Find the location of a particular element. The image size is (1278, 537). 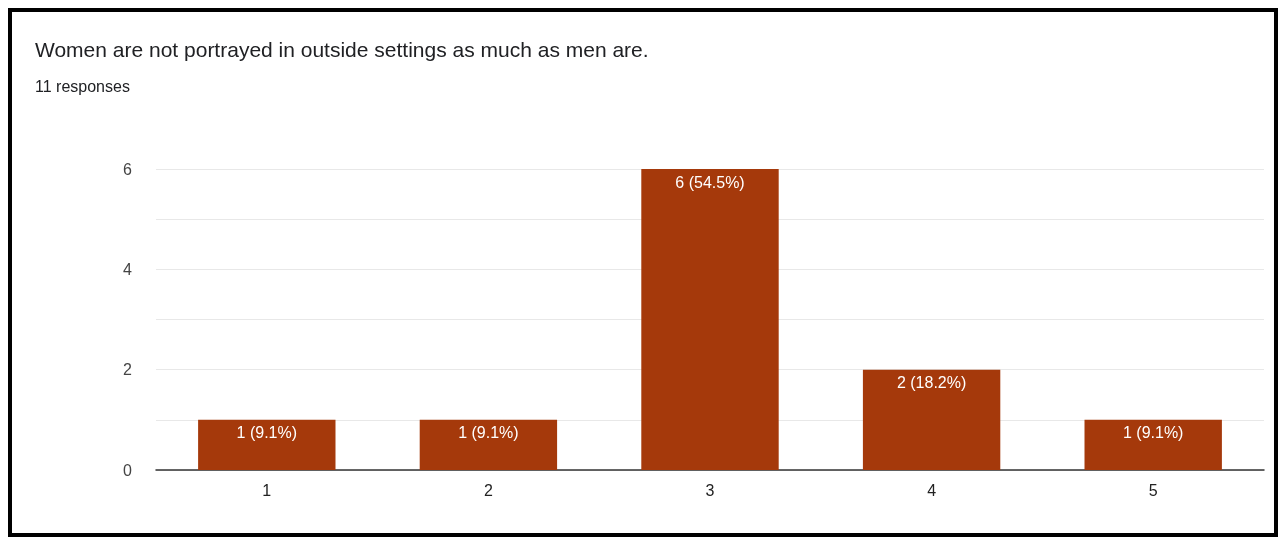

x-tick-label: 5 is located at coordinates (1153, 490).